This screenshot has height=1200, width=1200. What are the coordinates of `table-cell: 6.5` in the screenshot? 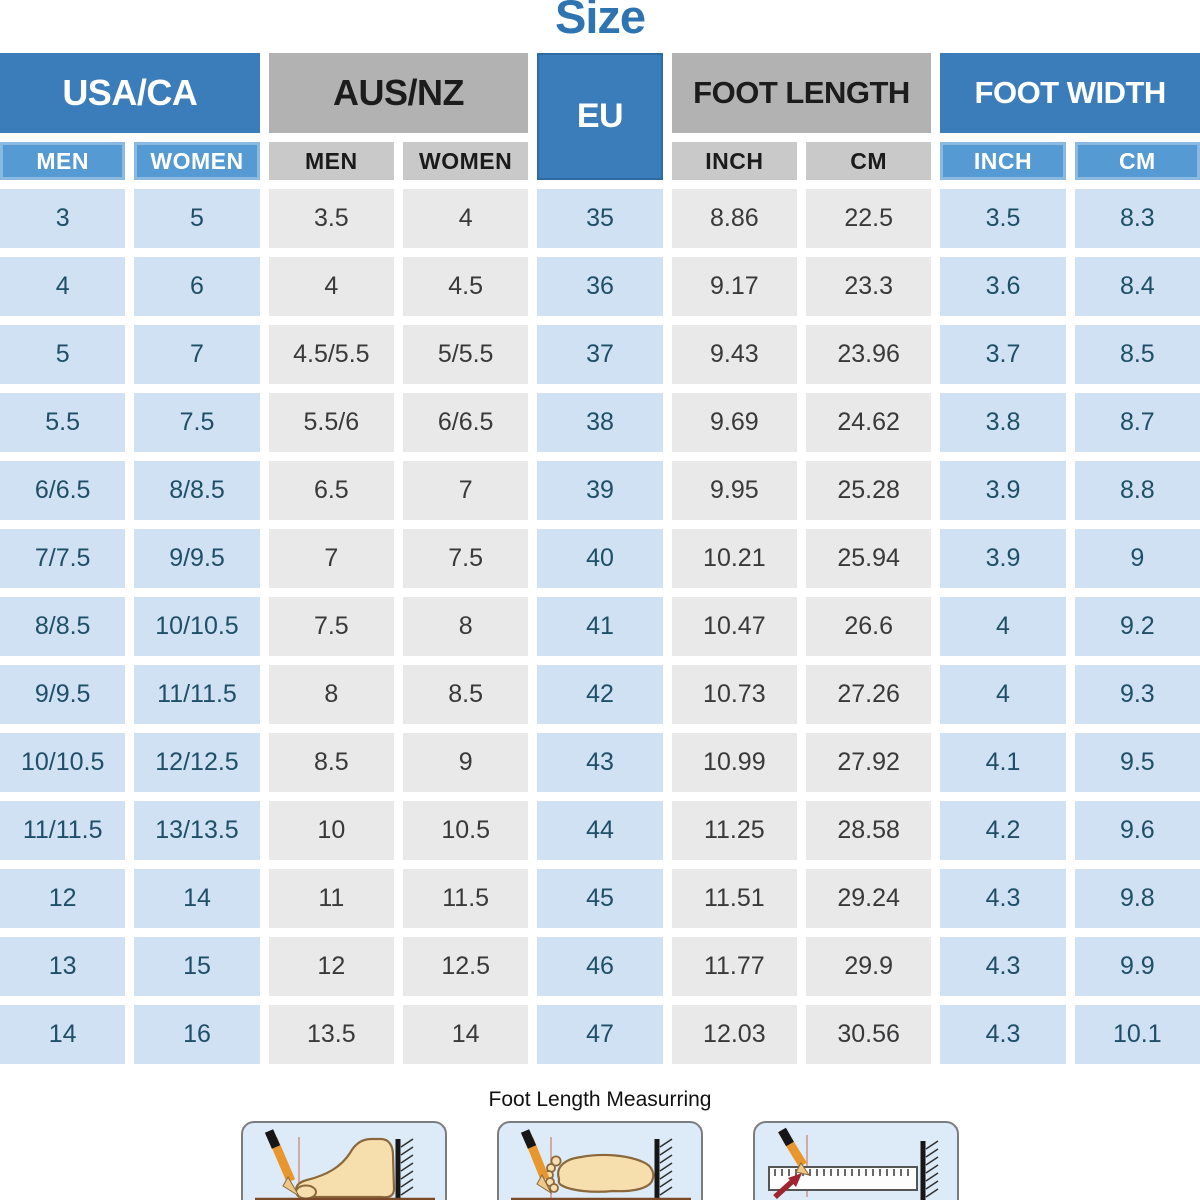 It's located at (331, 490).